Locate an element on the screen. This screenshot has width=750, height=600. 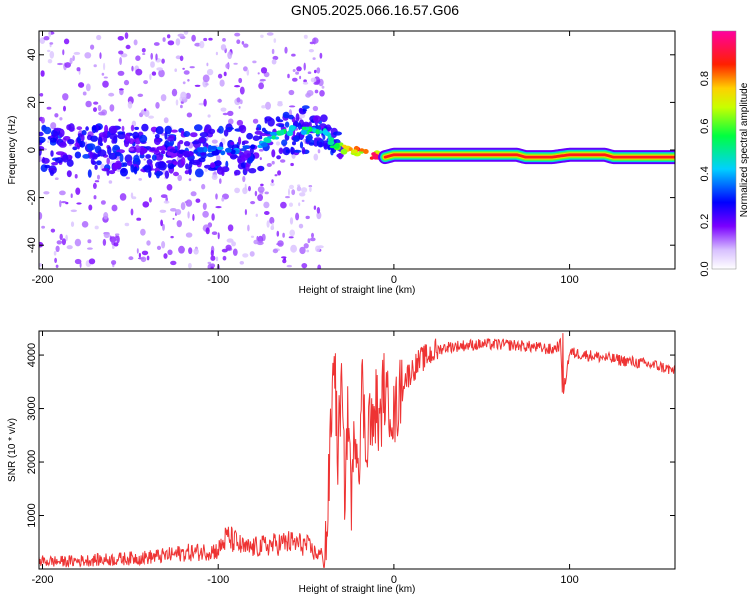
colorbar-label: Normalized spectral amplitude is located at coordinates (744, 149).